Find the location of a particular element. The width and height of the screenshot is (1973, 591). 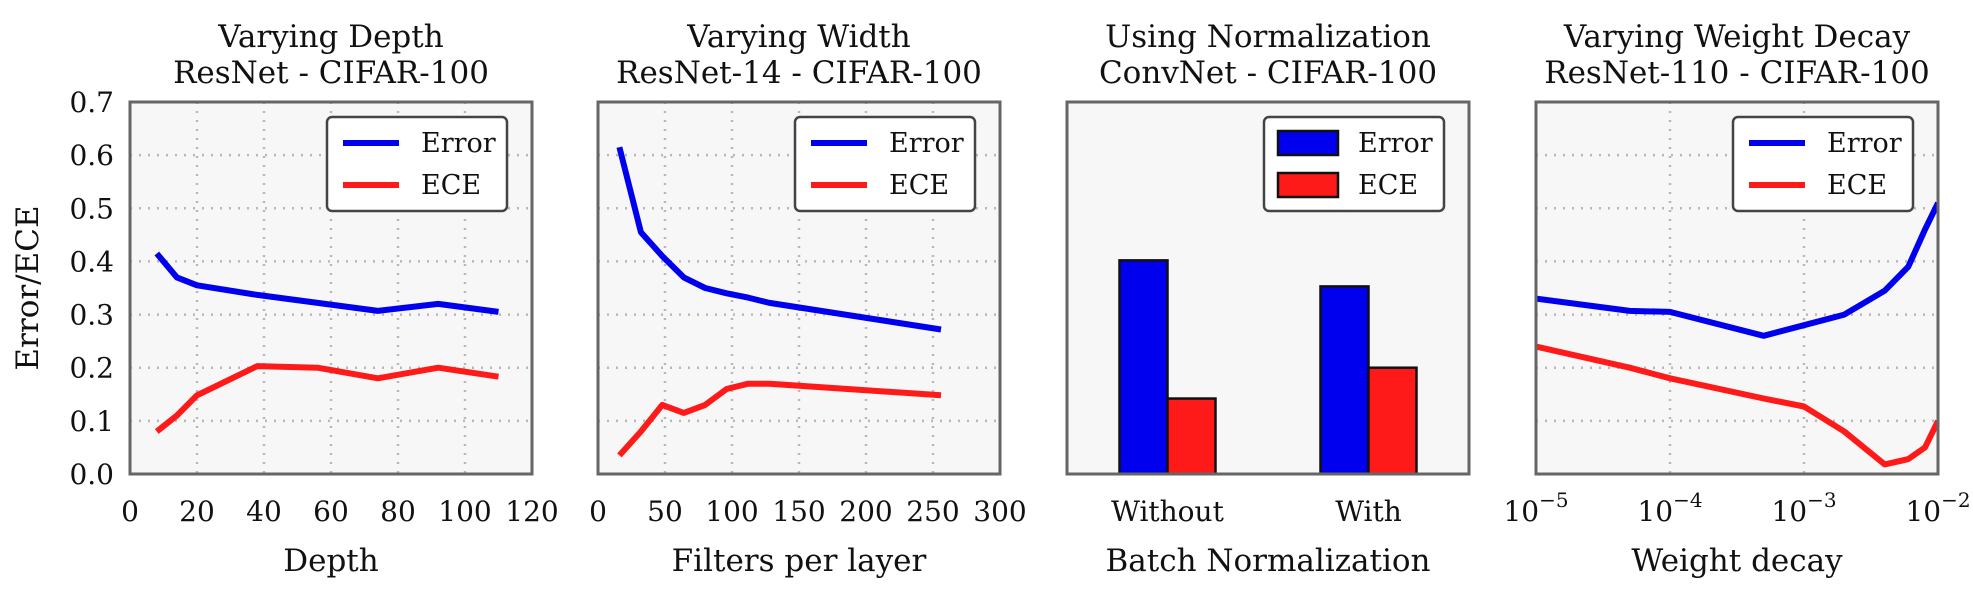

x-axis-label: Depth is located at coordinates (331, 561).